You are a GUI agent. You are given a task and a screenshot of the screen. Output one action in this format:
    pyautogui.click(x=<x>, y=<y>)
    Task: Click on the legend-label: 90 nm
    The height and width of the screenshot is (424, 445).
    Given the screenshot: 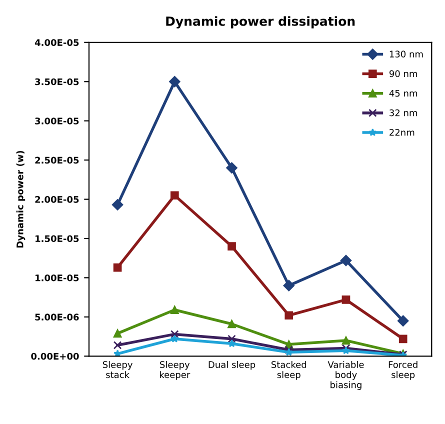 What is the action you would take?
    pyautogui.click(x=403, y=74)
    